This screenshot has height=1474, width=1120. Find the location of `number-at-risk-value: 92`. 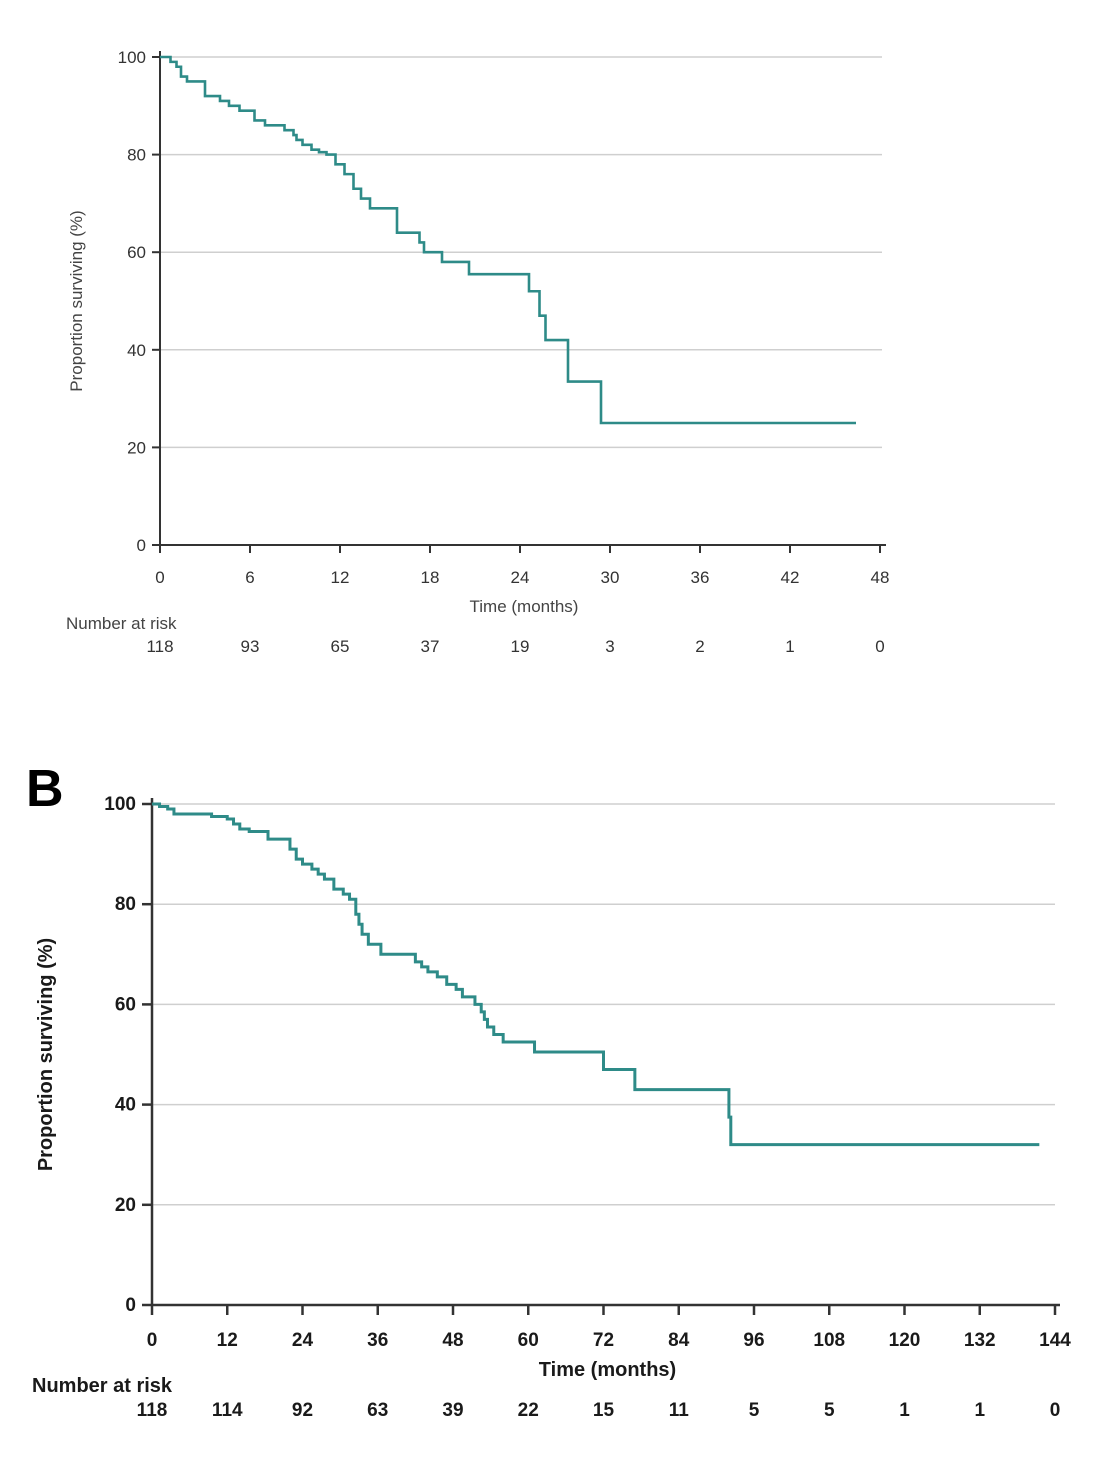

number-at-risk-value: 92 is located at coordinates (302, 1410).